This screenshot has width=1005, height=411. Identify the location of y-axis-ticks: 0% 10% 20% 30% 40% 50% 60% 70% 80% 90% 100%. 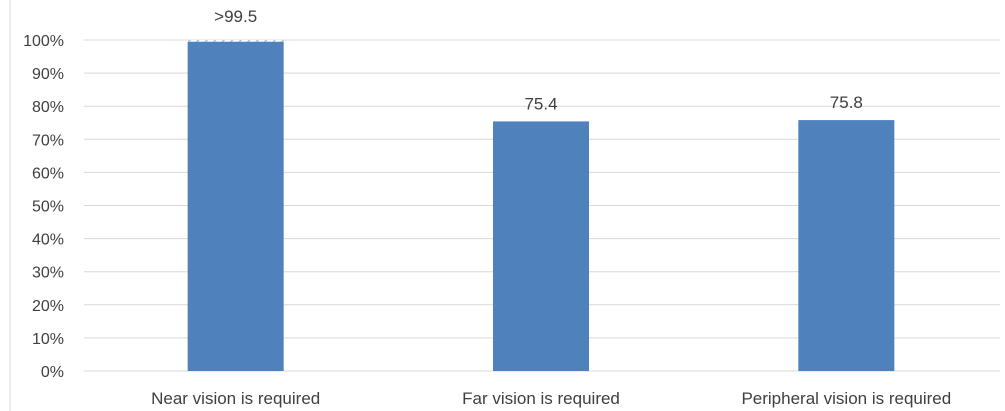
(43, 207).